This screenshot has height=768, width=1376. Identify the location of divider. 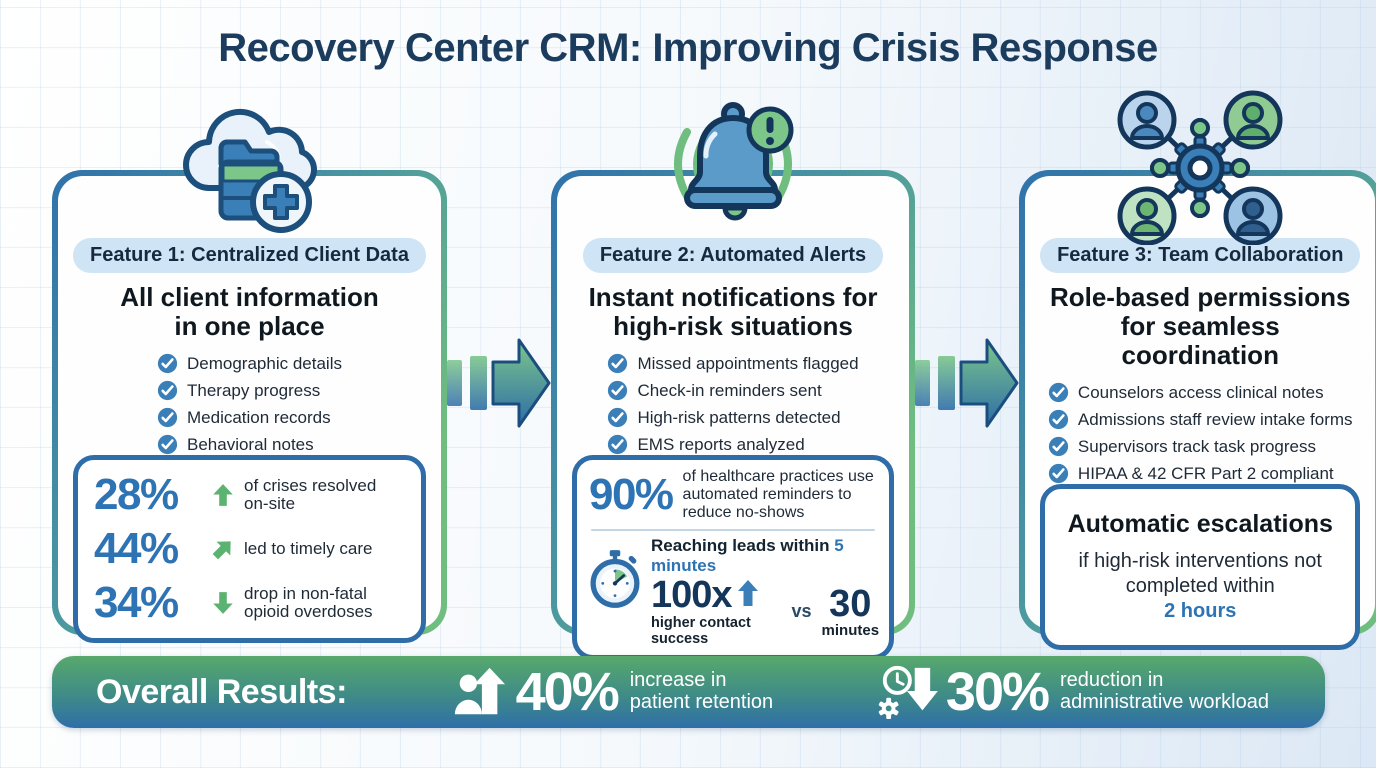
(733, 529).